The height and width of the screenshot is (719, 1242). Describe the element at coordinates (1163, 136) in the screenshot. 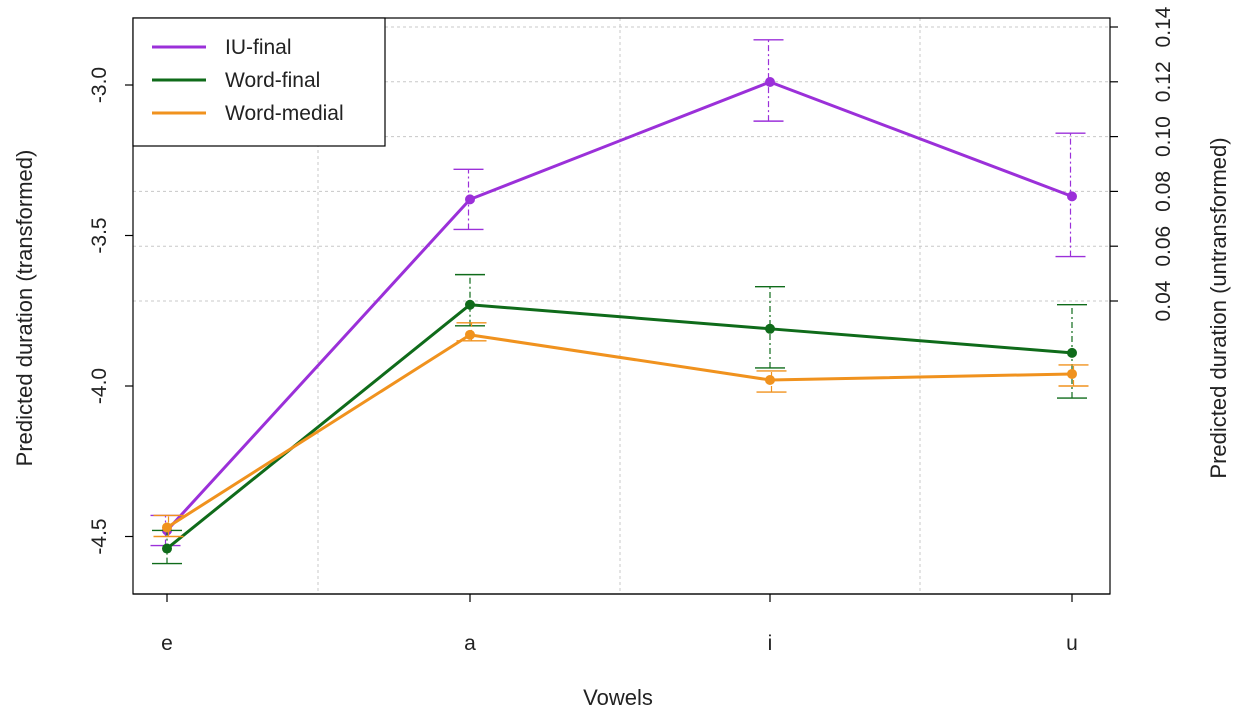

I see `y2-tick-label: 0.10` at that location.